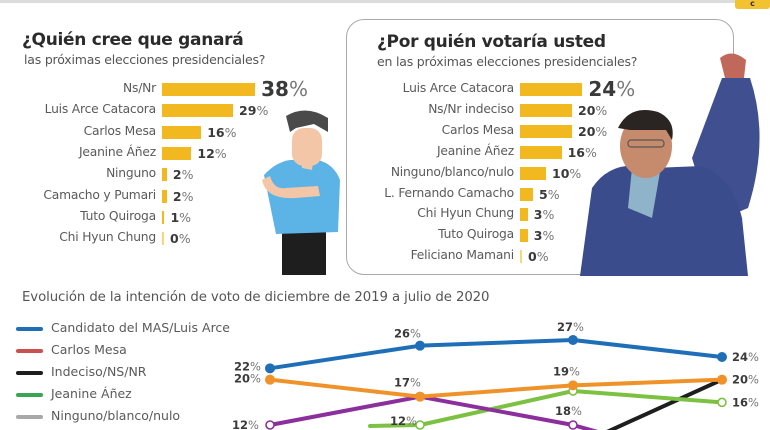 Image resolution: width=770 pixels, height=430 pixels. I want to click on data-label: 18%, so click(568, 411).